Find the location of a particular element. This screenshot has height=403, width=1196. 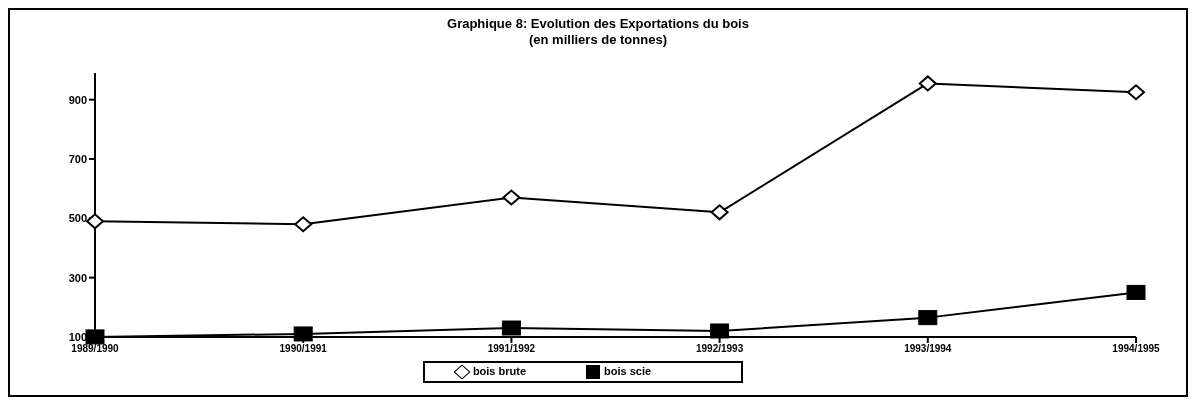

chart-title: Graphique 8: Evolution des Exportations du bois is located at coordinates (598, 24).